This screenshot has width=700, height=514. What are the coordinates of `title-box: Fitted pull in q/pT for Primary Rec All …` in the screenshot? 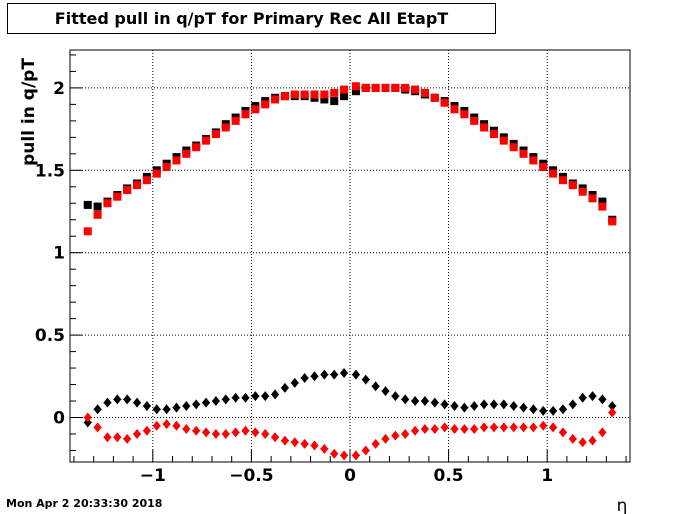 It's located at (251, 18).